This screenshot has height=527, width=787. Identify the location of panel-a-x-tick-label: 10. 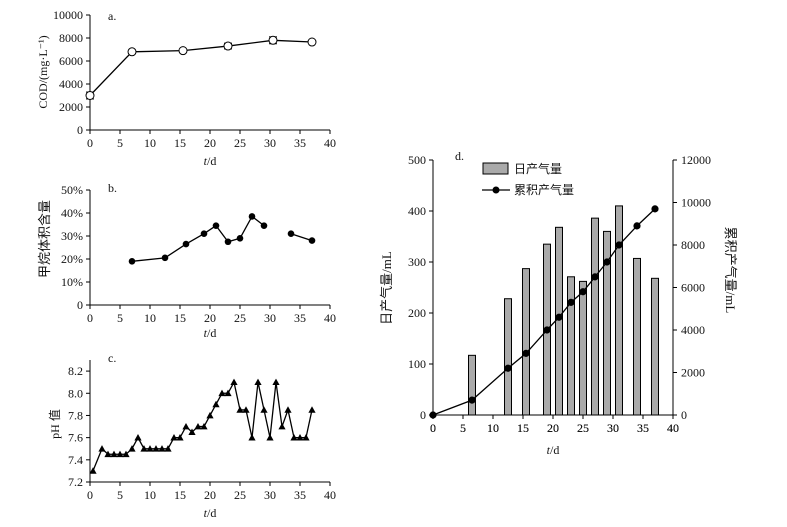
(150, 143).